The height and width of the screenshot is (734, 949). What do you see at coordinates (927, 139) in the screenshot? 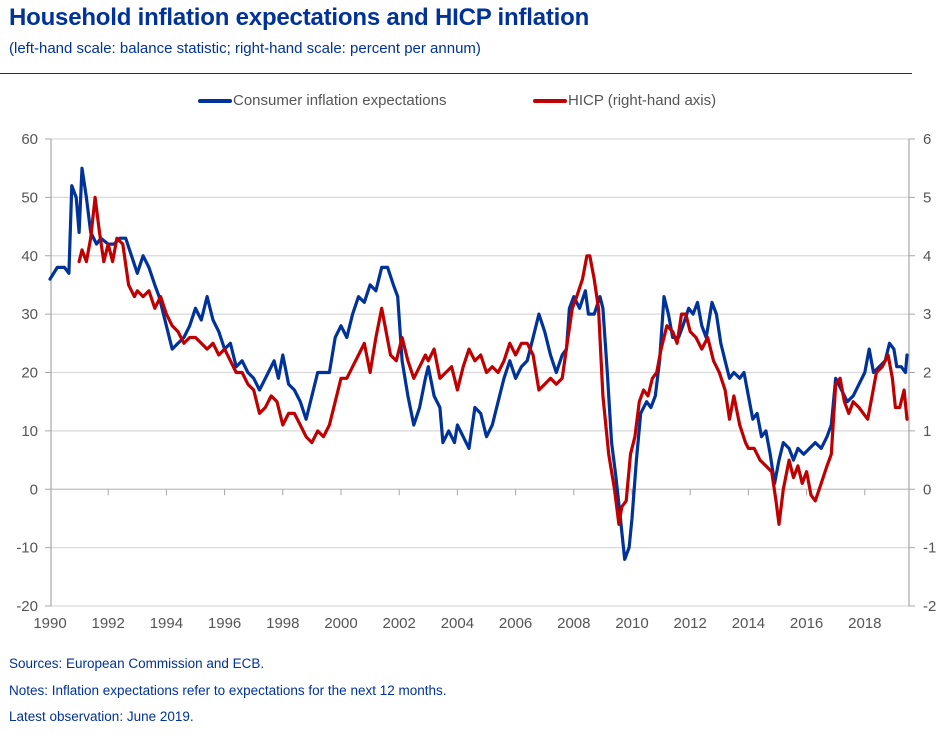
I see `y2-tick-label: 6` at bounding box center [927, 139].